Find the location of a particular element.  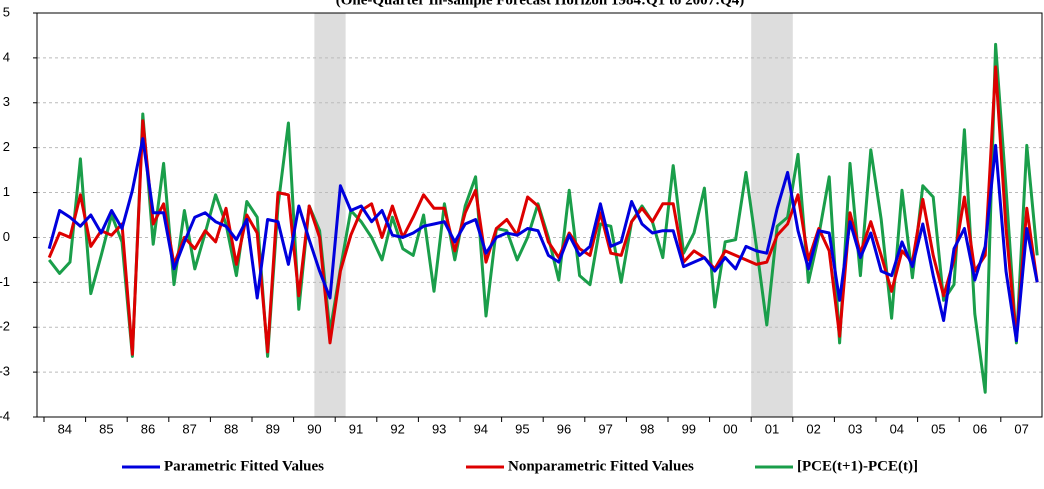

x-tick-label: 87 is located at coordinates (189, 428).